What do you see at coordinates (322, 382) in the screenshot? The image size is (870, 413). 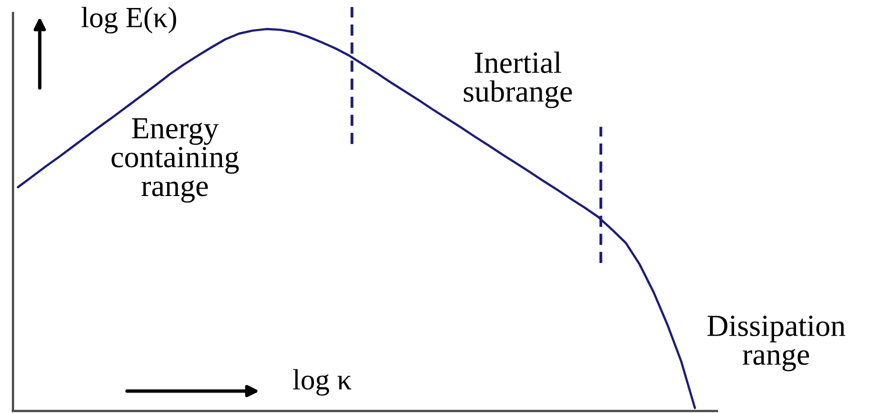 I see `x-axis-title: log κ` at bounding box center [322, 382].